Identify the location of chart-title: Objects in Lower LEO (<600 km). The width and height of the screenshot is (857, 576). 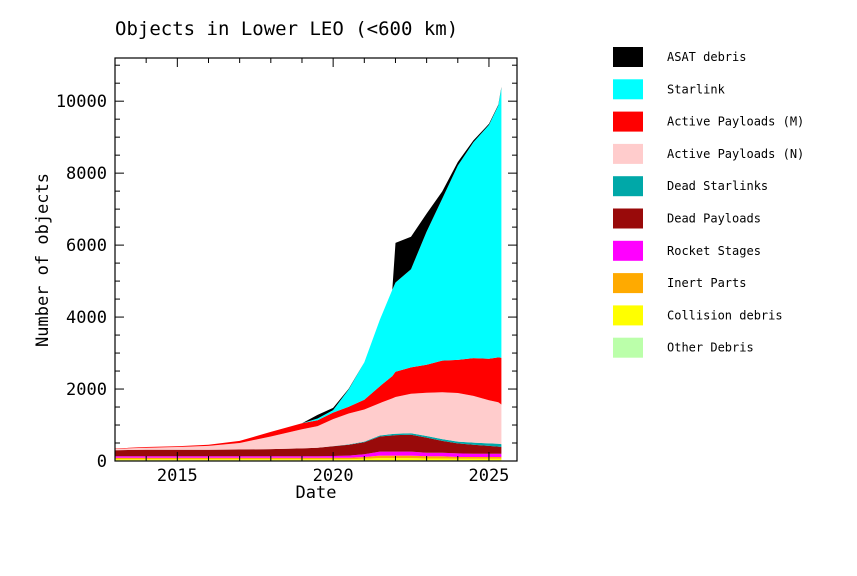
(286, 29).